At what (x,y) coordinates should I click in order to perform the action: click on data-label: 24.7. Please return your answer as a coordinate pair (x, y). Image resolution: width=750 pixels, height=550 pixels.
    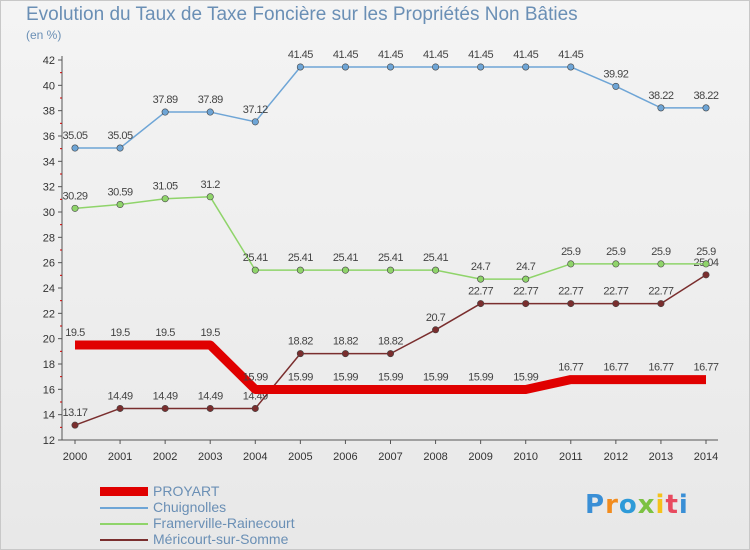
    Looking at the image, I should click on (481, 267).